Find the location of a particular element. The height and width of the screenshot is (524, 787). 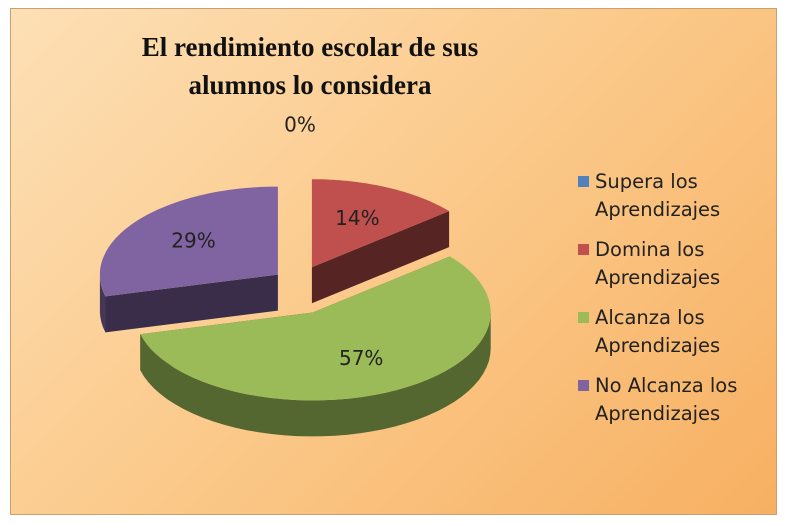

legend-label: Domina los Aprendizajes is located at coordinates (658, 263).